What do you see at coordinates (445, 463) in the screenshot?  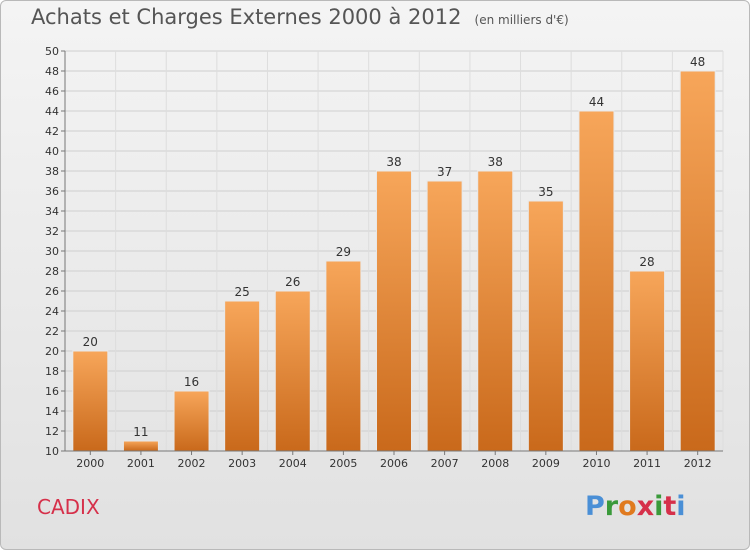 I see `x-tick-label: 2007` at bounding box center [445, 463].